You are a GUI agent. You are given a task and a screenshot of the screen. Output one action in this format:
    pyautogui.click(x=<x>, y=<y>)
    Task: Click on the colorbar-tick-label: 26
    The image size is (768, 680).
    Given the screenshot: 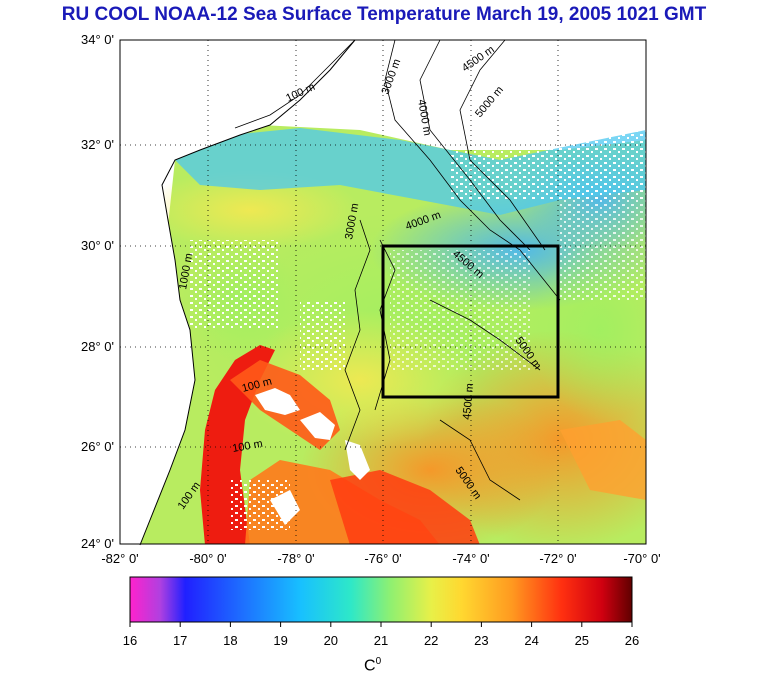 What is the action you would take?
    pyautogui.click(x=632, y=640)
    